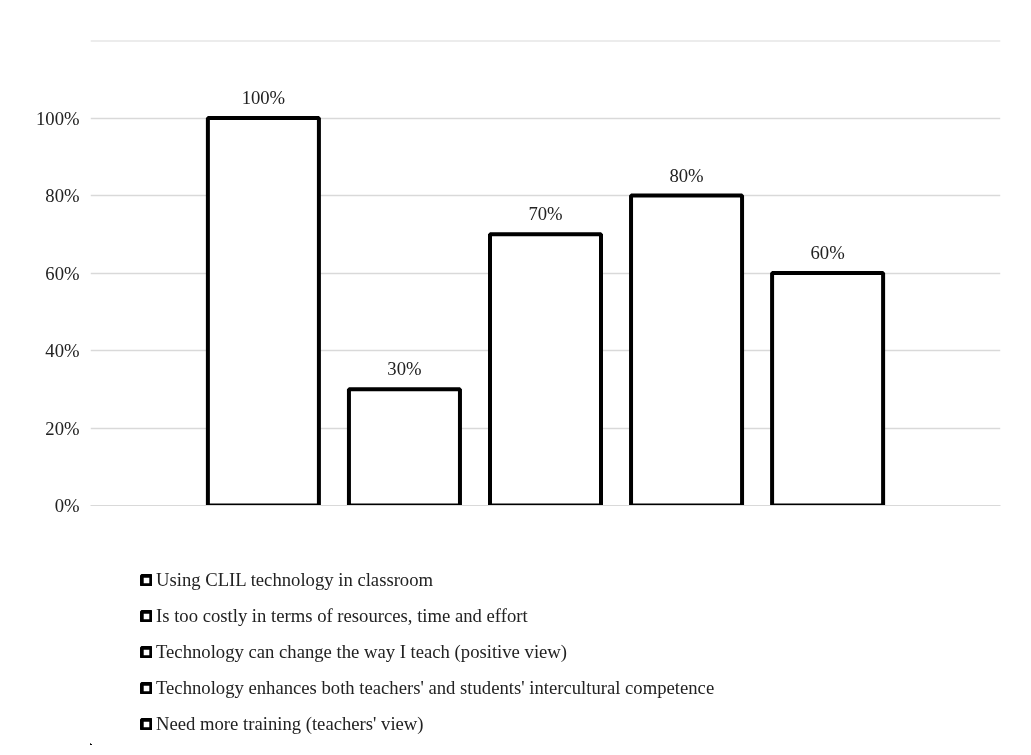  I want to click on data-label: 70%, so click(545, 214).